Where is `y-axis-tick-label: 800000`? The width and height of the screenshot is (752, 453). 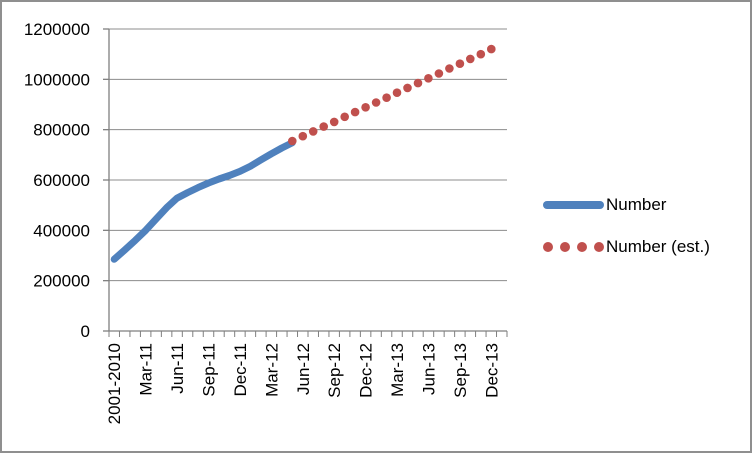 y-axis-tick-label: 800000 is located at coordinates (61, 130).